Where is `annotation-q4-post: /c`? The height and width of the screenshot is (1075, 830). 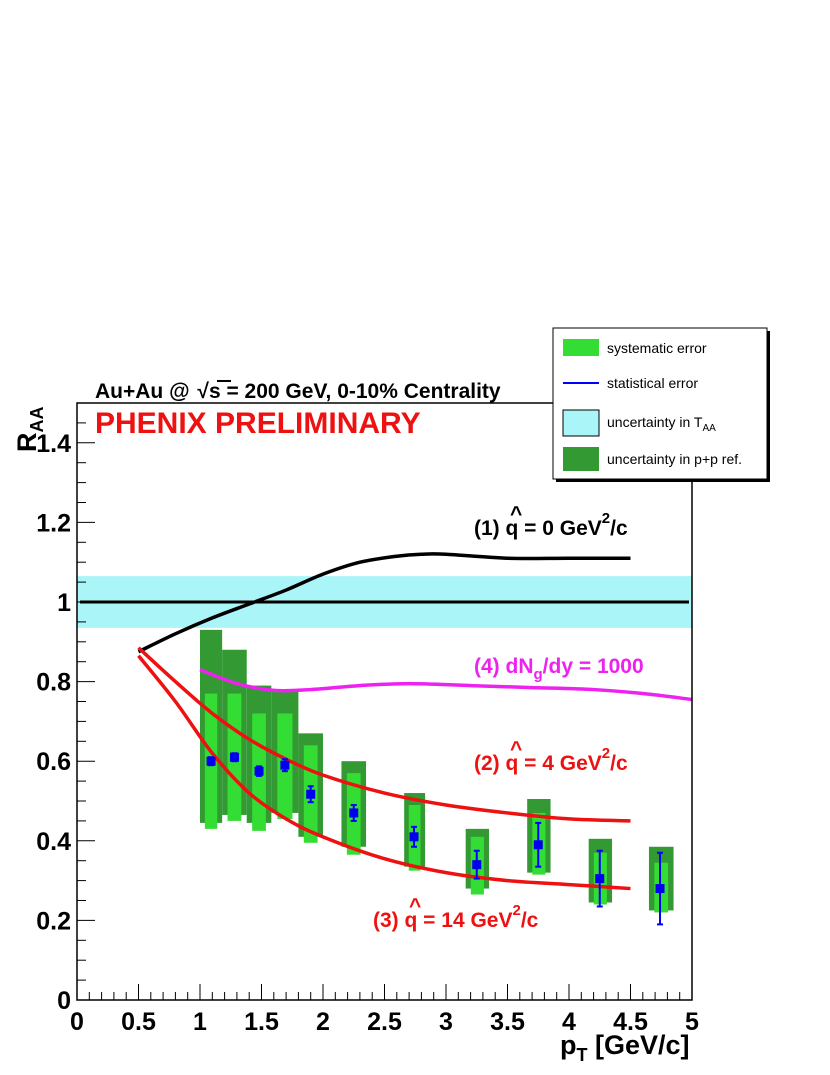 annotation-q4-post: /c is located at coordinates (619, 763).